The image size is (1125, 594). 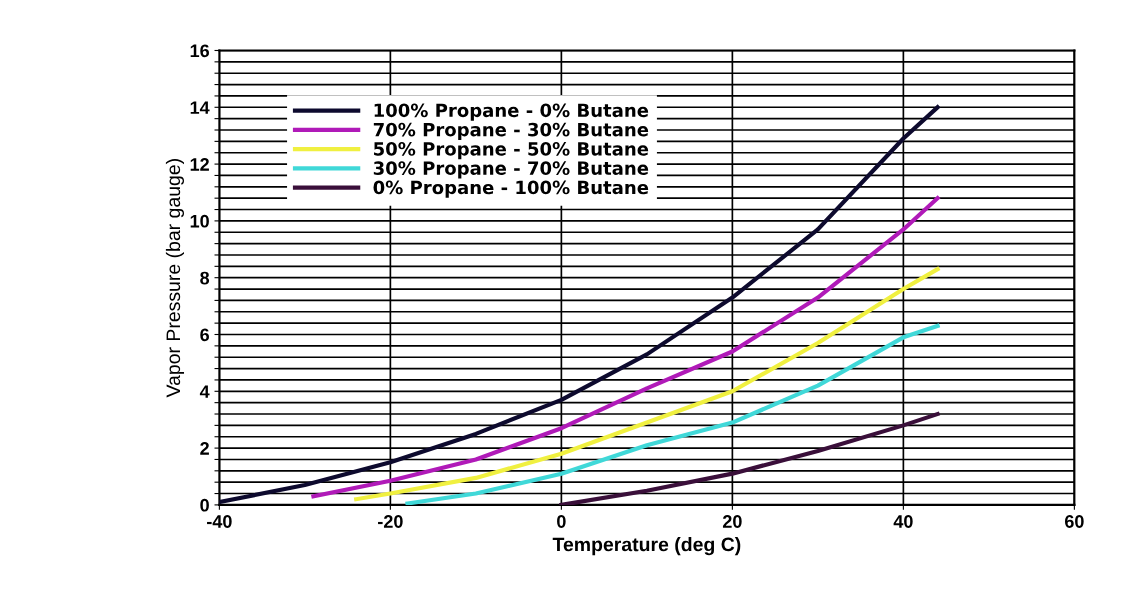 What do you see at coordinates (199, 164) in the screenshot?
I see `y-tick-label: 12` at bounding box center [199, 164].